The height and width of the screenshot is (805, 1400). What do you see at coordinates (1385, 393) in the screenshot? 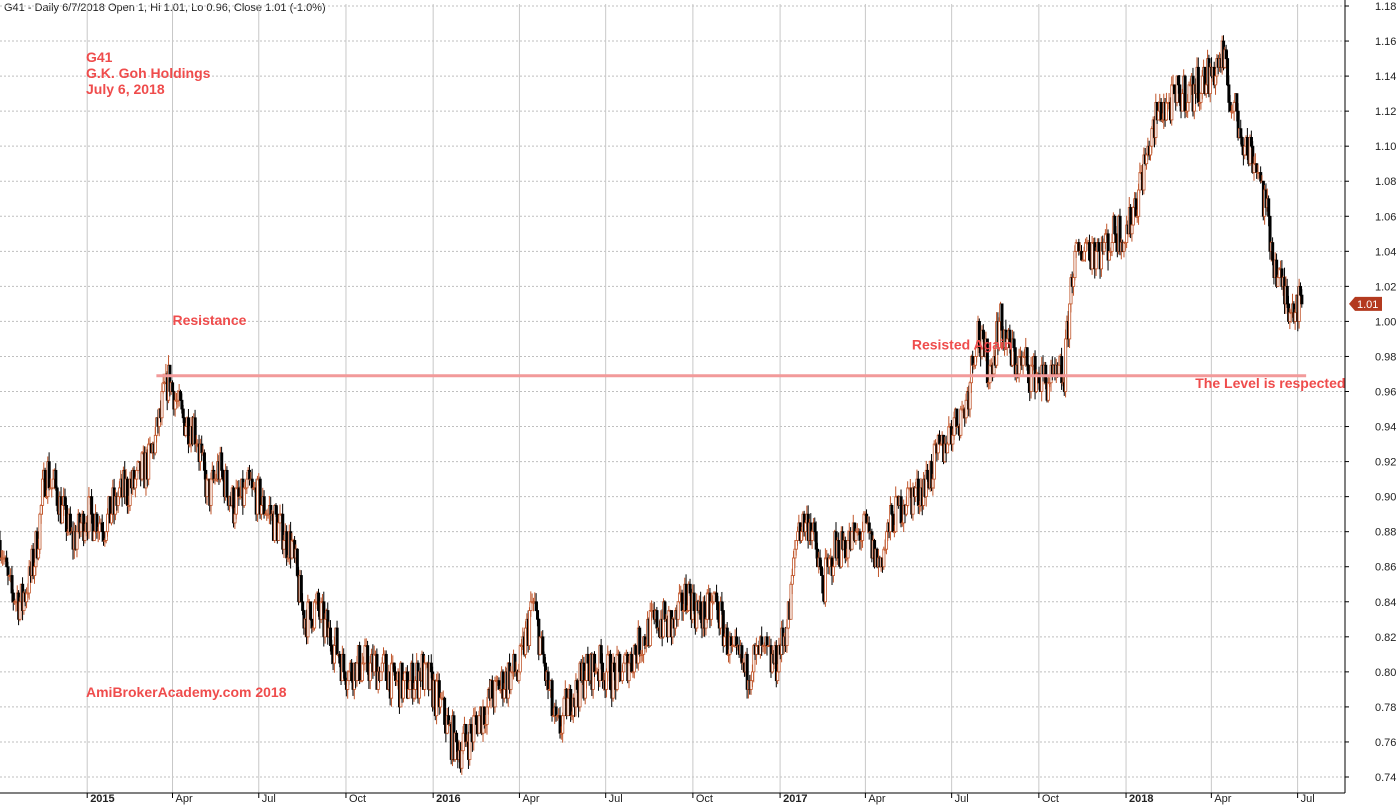
I see `y-tick-label: 0.96` at bounding box center [1385, 393].